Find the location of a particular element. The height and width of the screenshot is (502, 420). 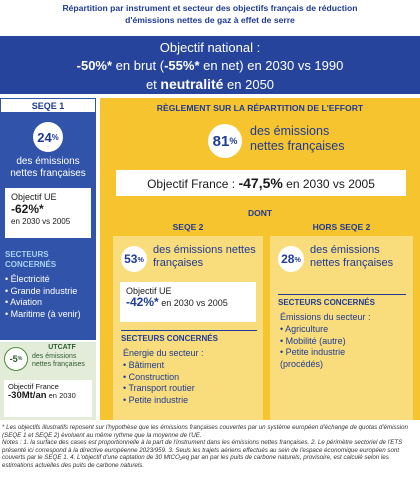

seqe1-label: SEQE 1 is located at coordinates (48, 105).